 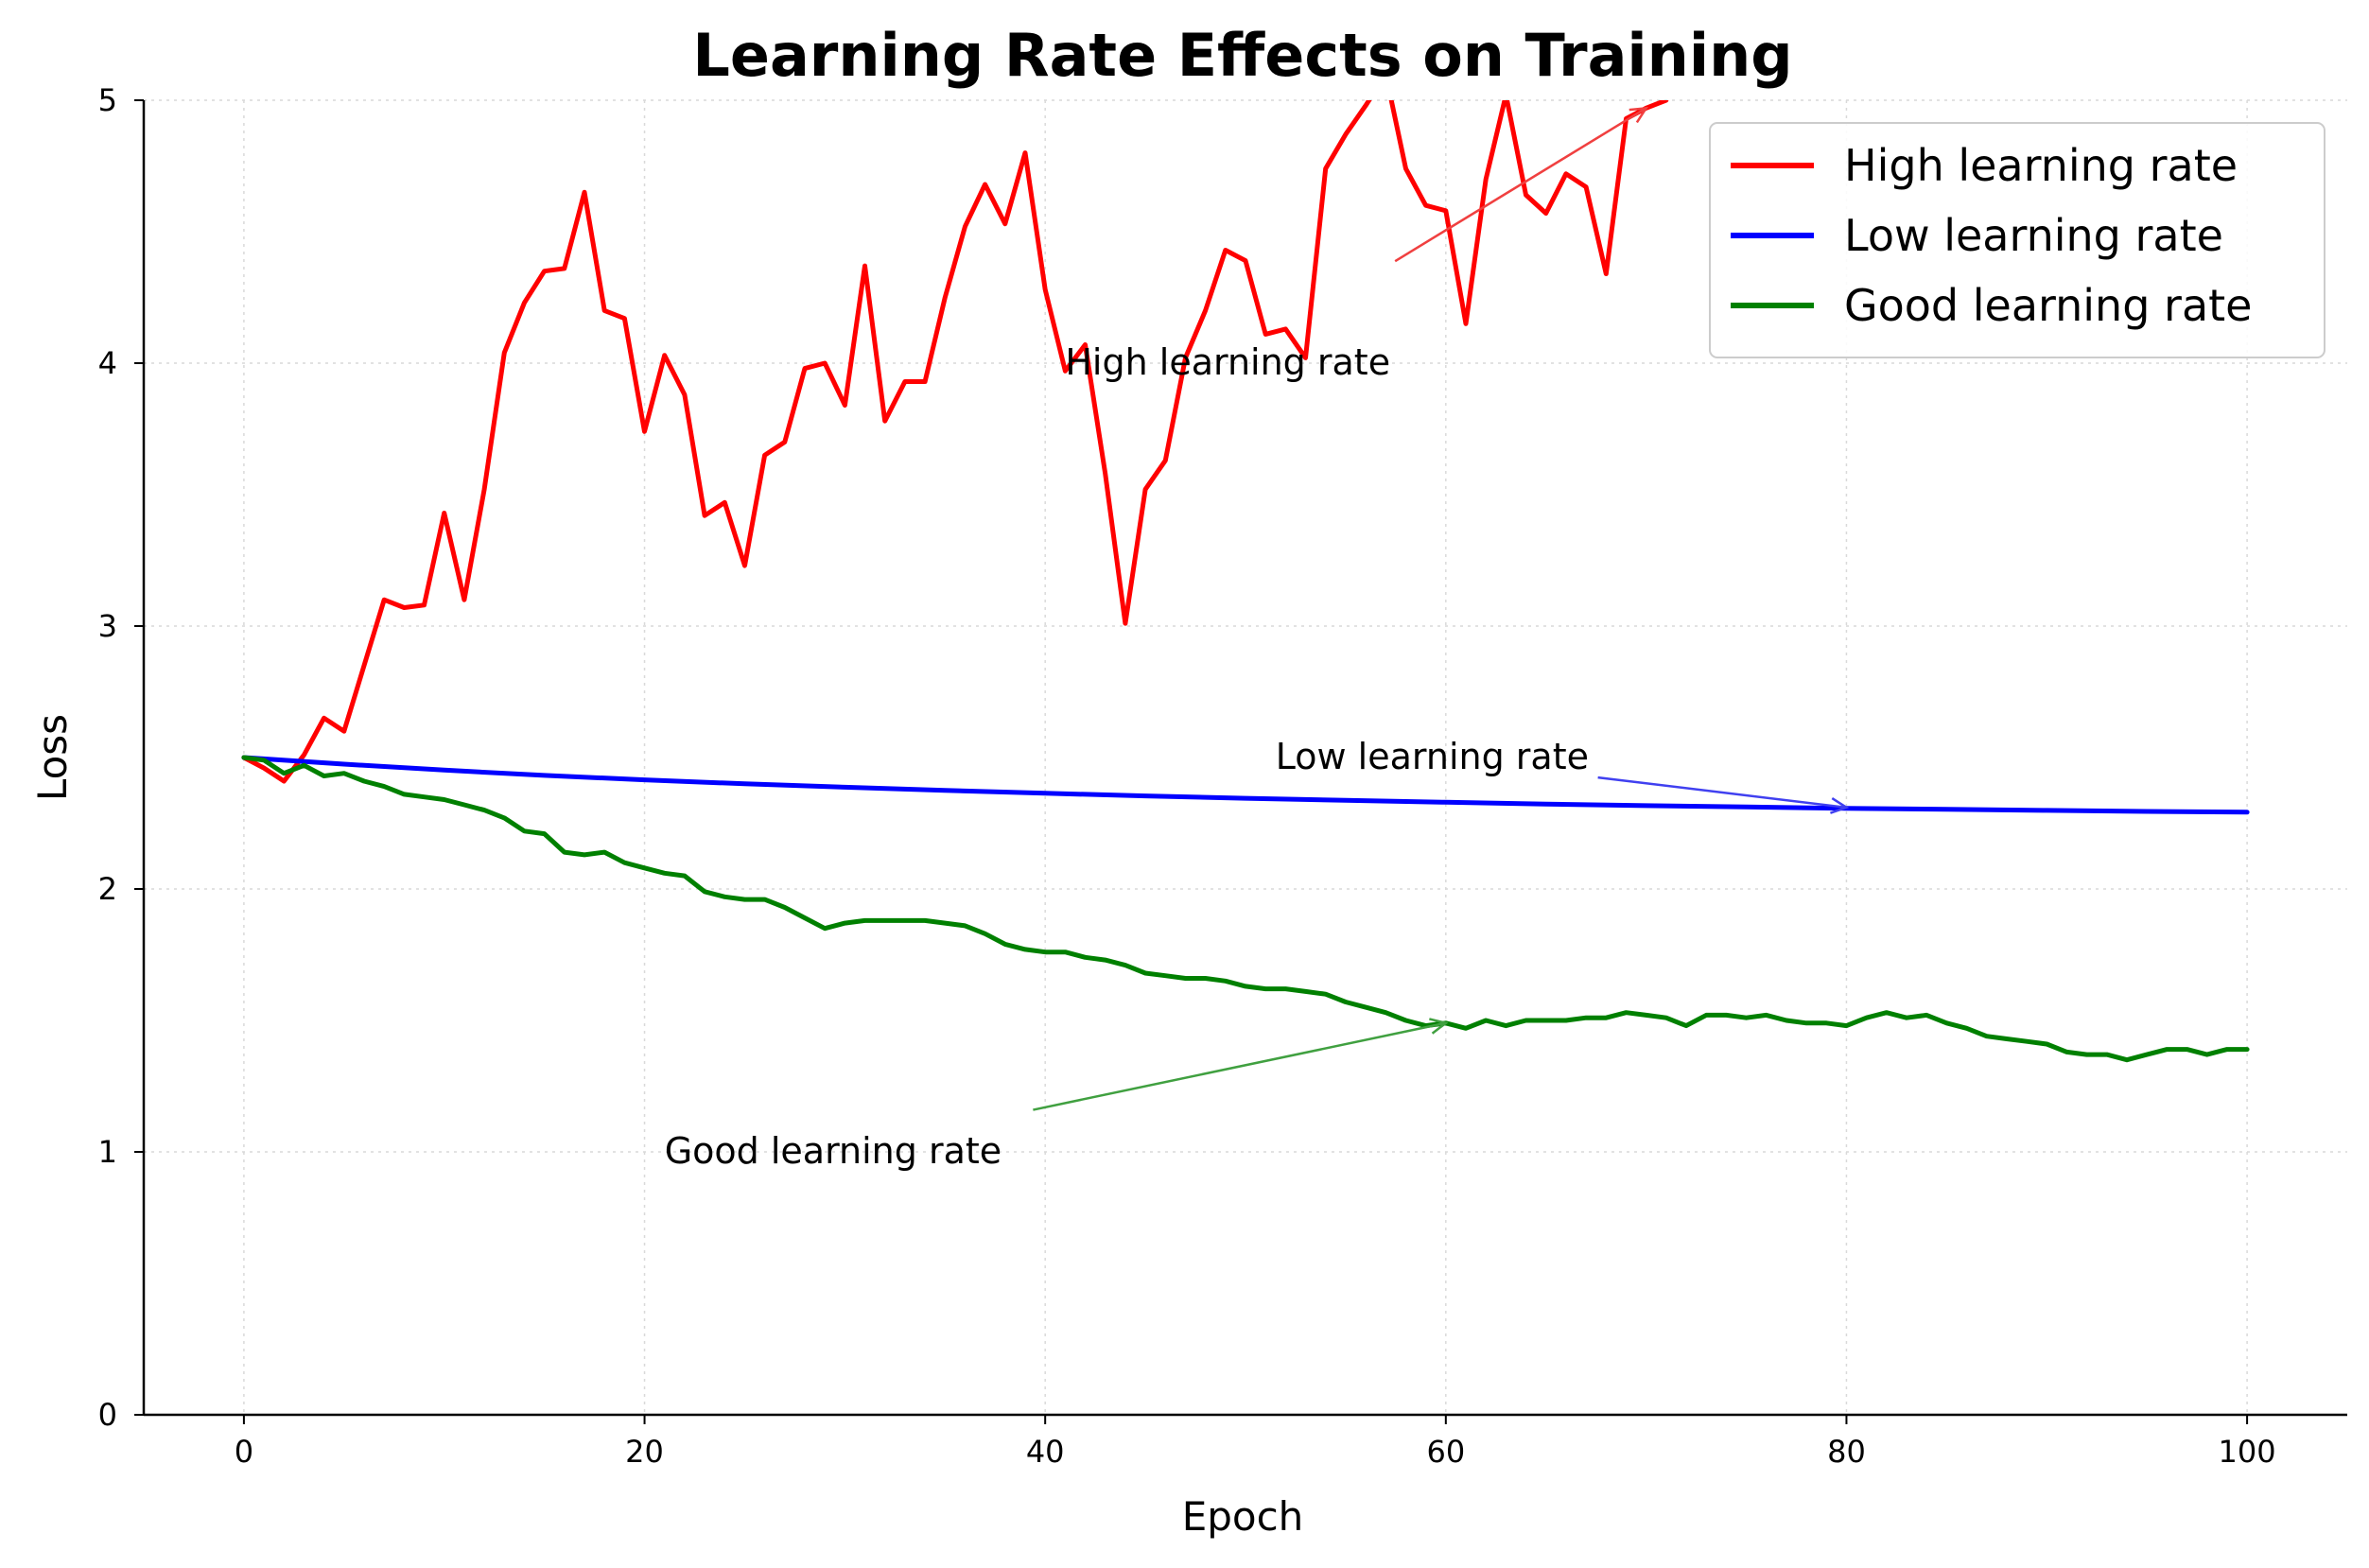 I want to click on y-tick-label: 1, so click(x=107, y=1152).